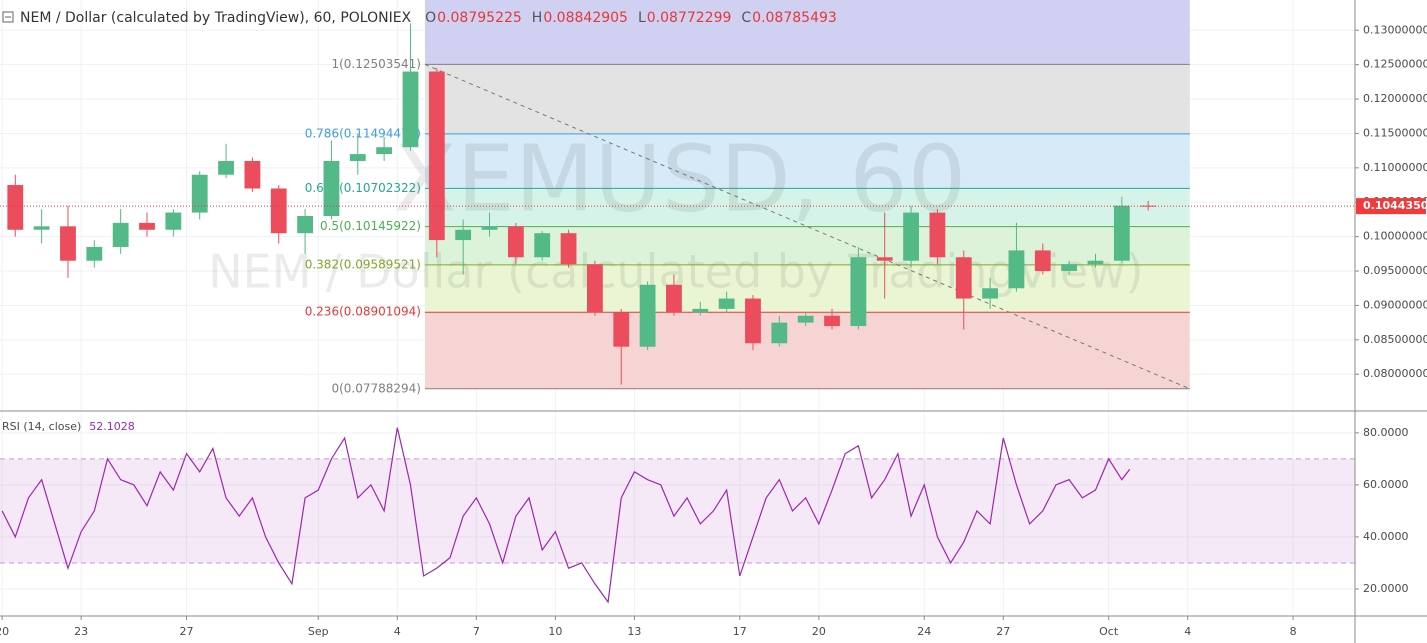 The image size is (1427, 643). Describe the element at coordinates (1386, 588) in the screenshot. I see `y-tick-label: 20.0000` at that location.